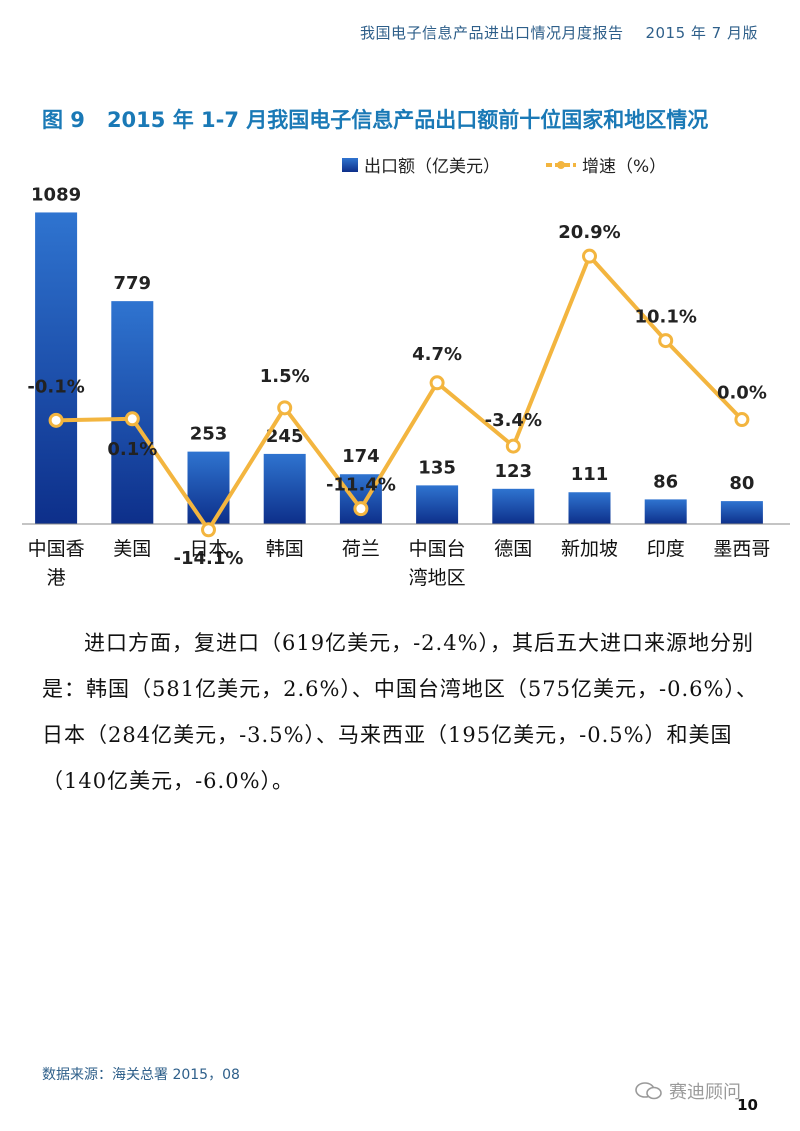  Describe the element at coordinates (741, 549) in the screenshot. I see `category-label: 墨西哥` at that location.